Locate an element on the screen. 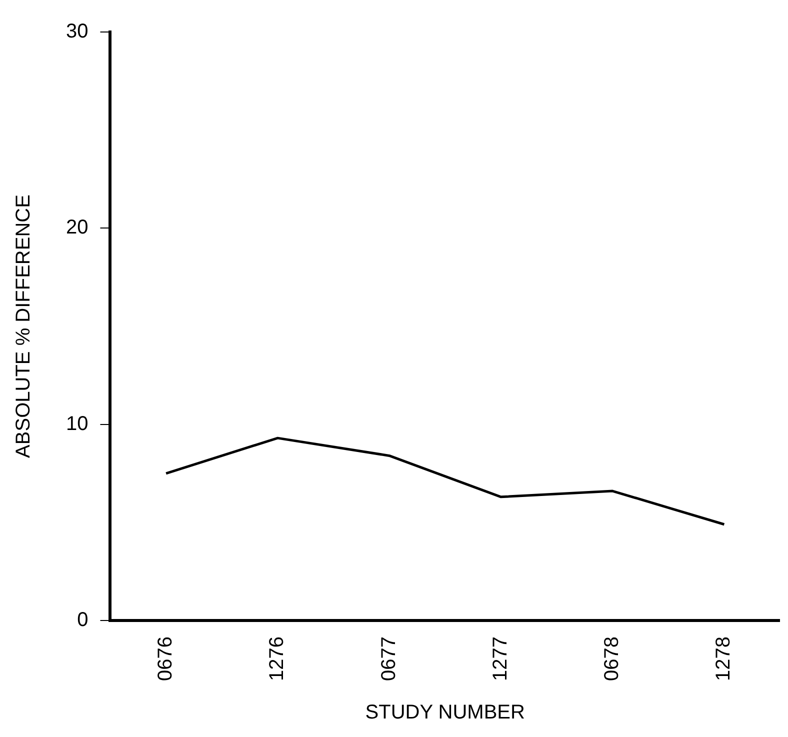 The height and width of the screenshot is (737, 788). y-tick-label: 10 is located at coordinates (77, 423).